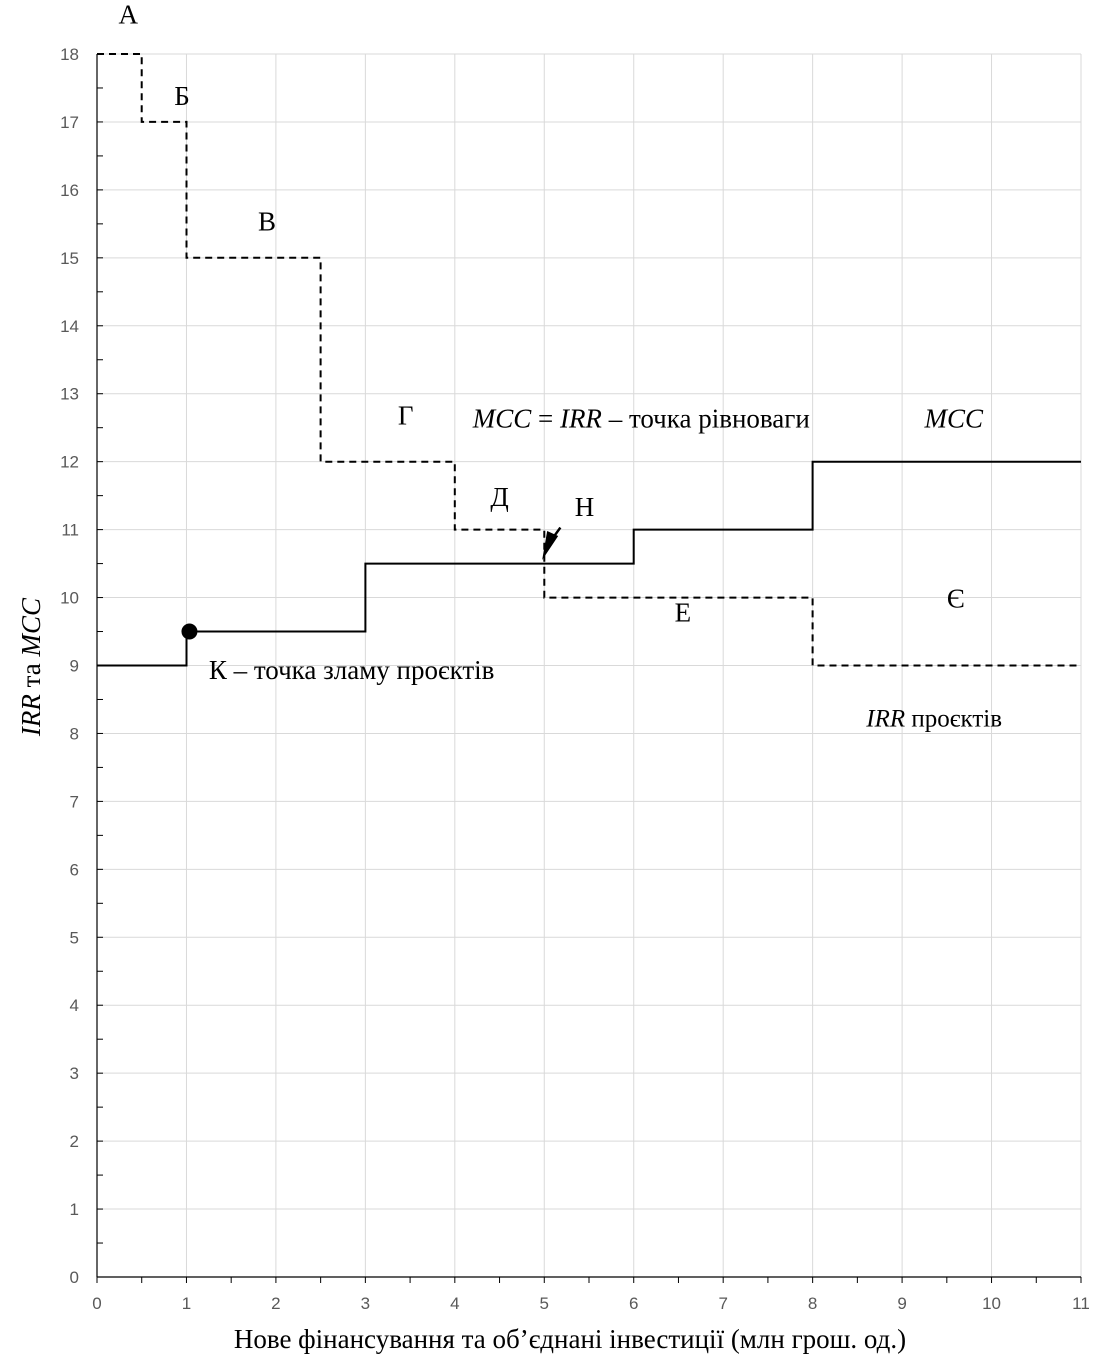 The width and height of the screenshot is (1100, 1369). I want to click on x-tick-label: 4, so click(454, 1303).